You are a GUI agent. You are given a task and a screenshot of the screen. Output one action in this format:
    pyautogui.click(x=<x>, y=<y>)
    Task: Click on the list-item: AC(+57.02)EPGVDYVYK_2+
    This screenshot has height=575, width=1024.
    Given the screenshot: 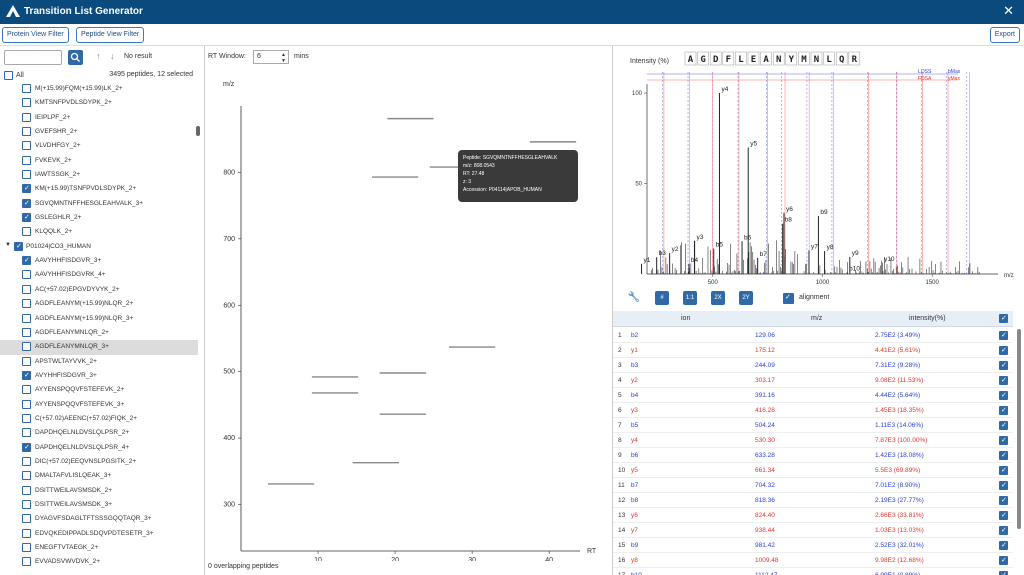 What is the action you would take?
    pyautogui.click(x=99, y=290)
    